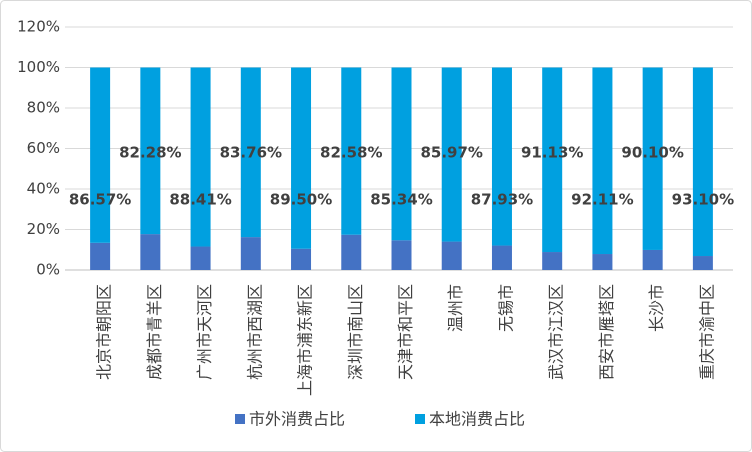 This screenshot has width=752, height=452. Describe the element at coordinates (200, 200) in the screenshot. I see `data-label: 88.41%` at that location.